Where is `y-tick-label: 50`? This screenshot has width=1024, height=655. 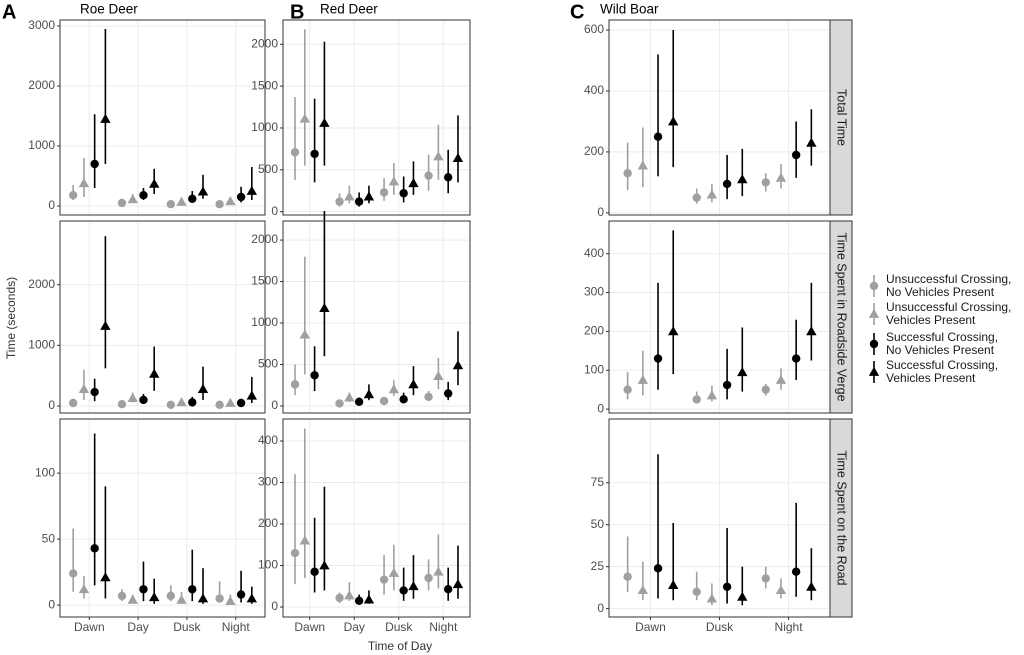 y-tick-label: 50 is located at coordinates (598, 524).